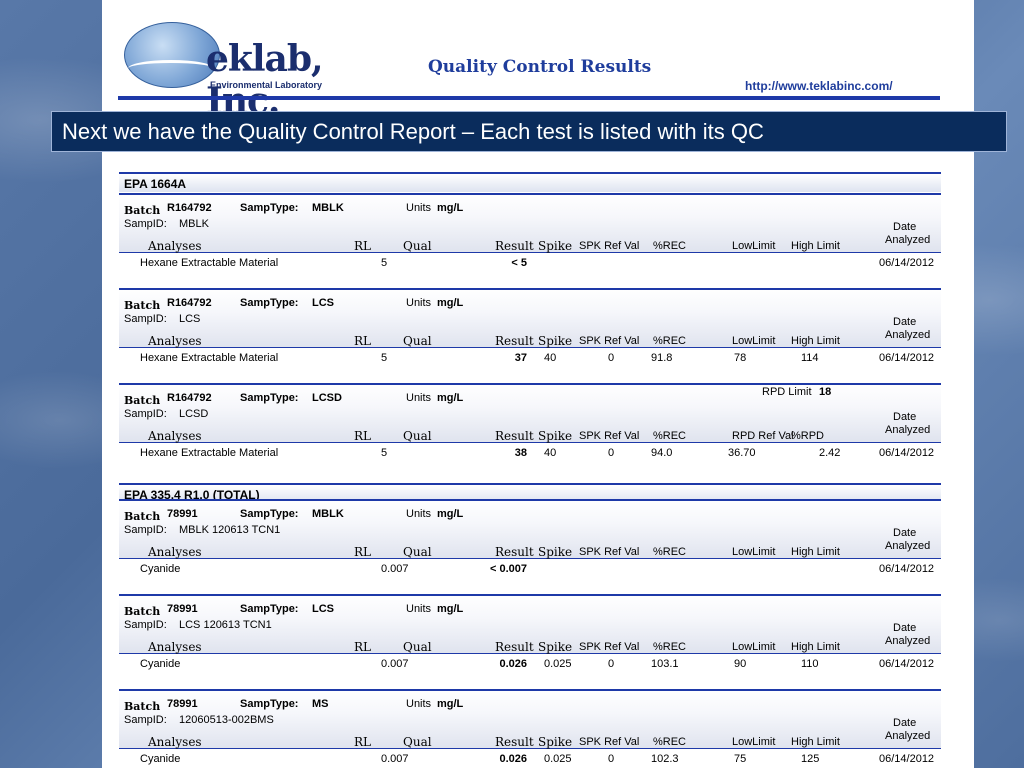 The image size is (1024, 768). I want to click on samp-type-value: LCSD, so click(327, 398).